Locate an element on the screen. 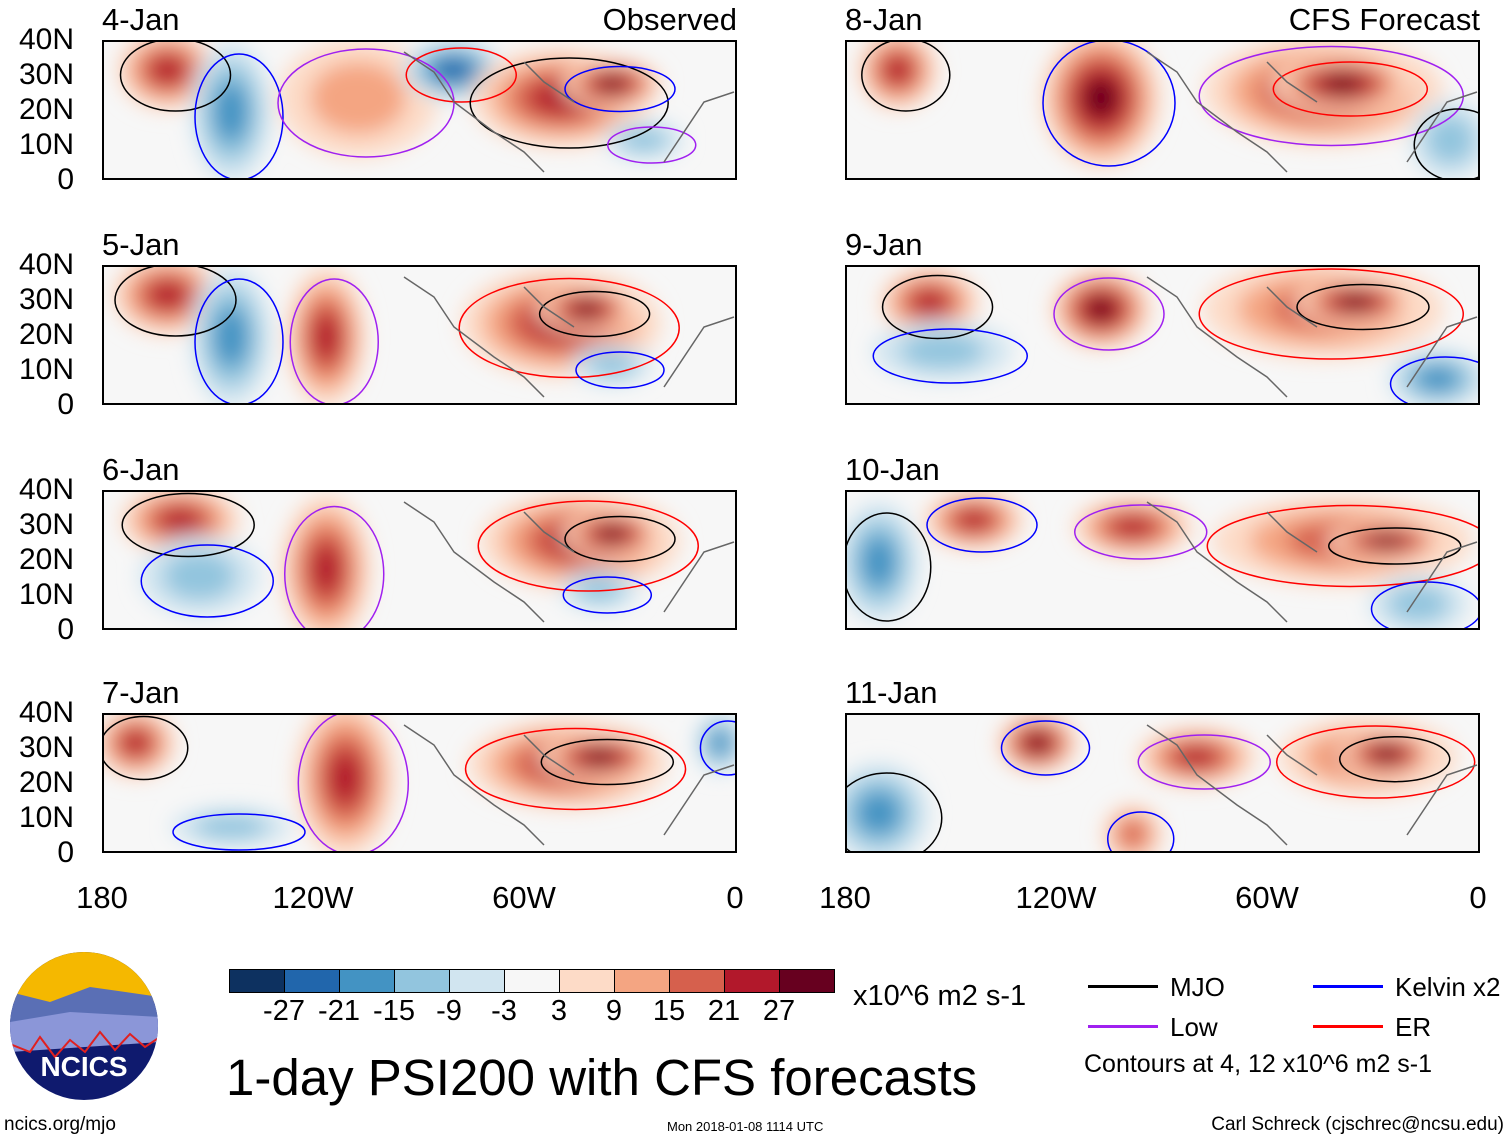  column-label: Observed is located at coordinates (669, 19).